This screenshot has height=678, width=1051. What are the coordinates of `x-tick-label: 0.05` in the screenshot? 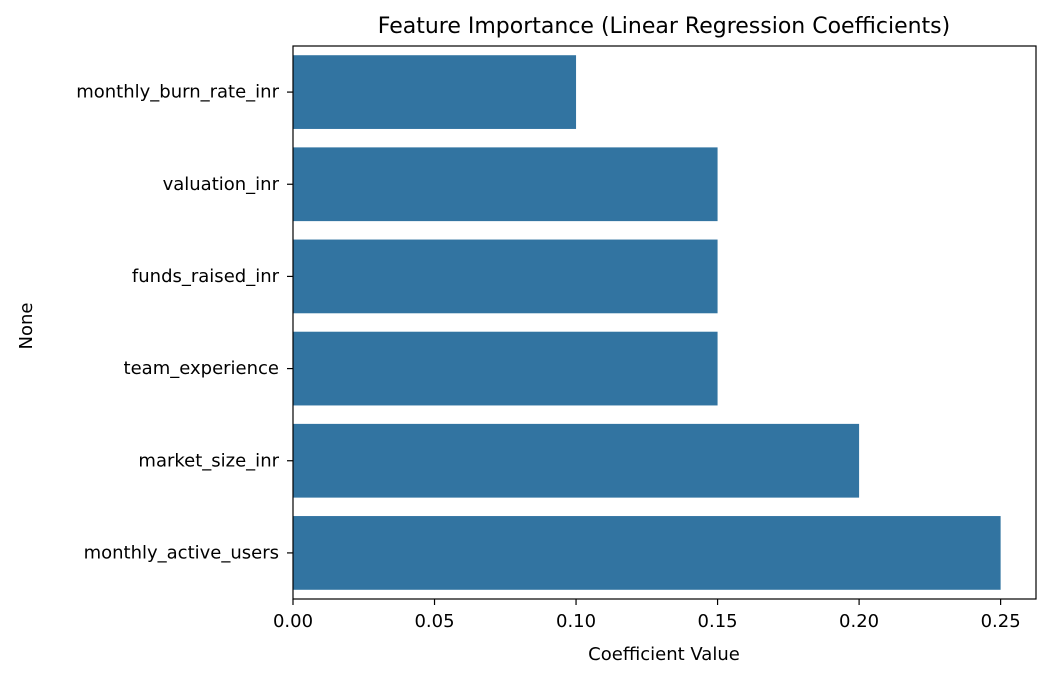 It's located at (434, 621).